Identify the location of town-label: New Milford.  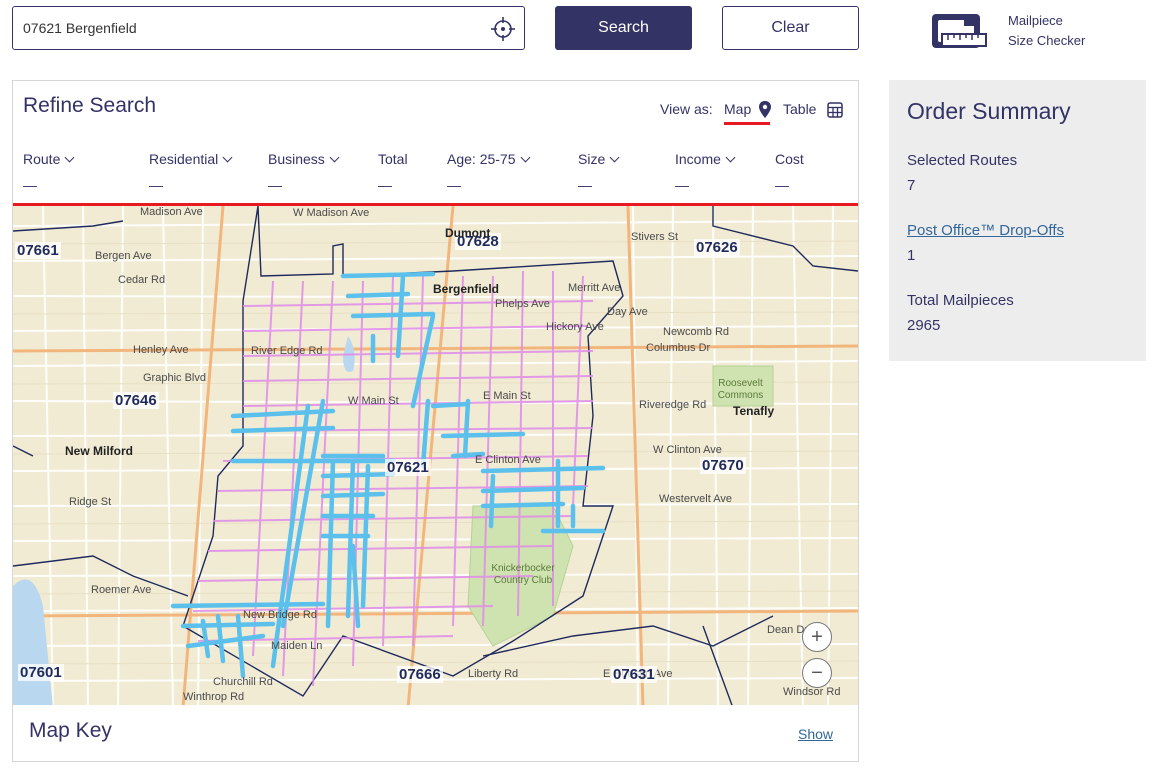
(99, 451).